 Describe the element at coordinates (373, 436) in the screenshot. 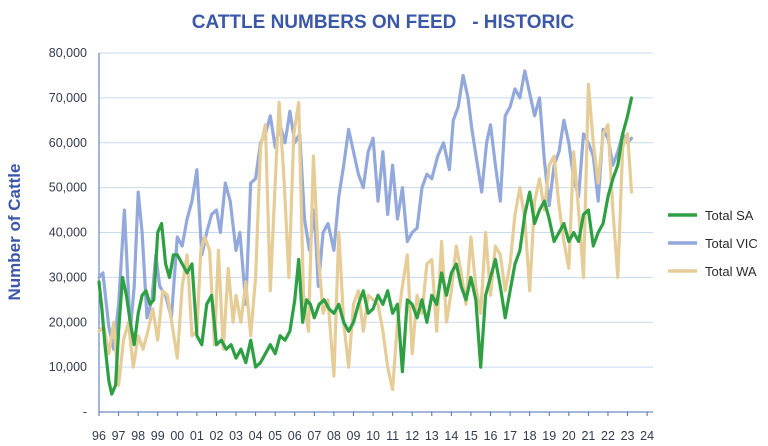

I see `x-tick-label: 10` at that location.